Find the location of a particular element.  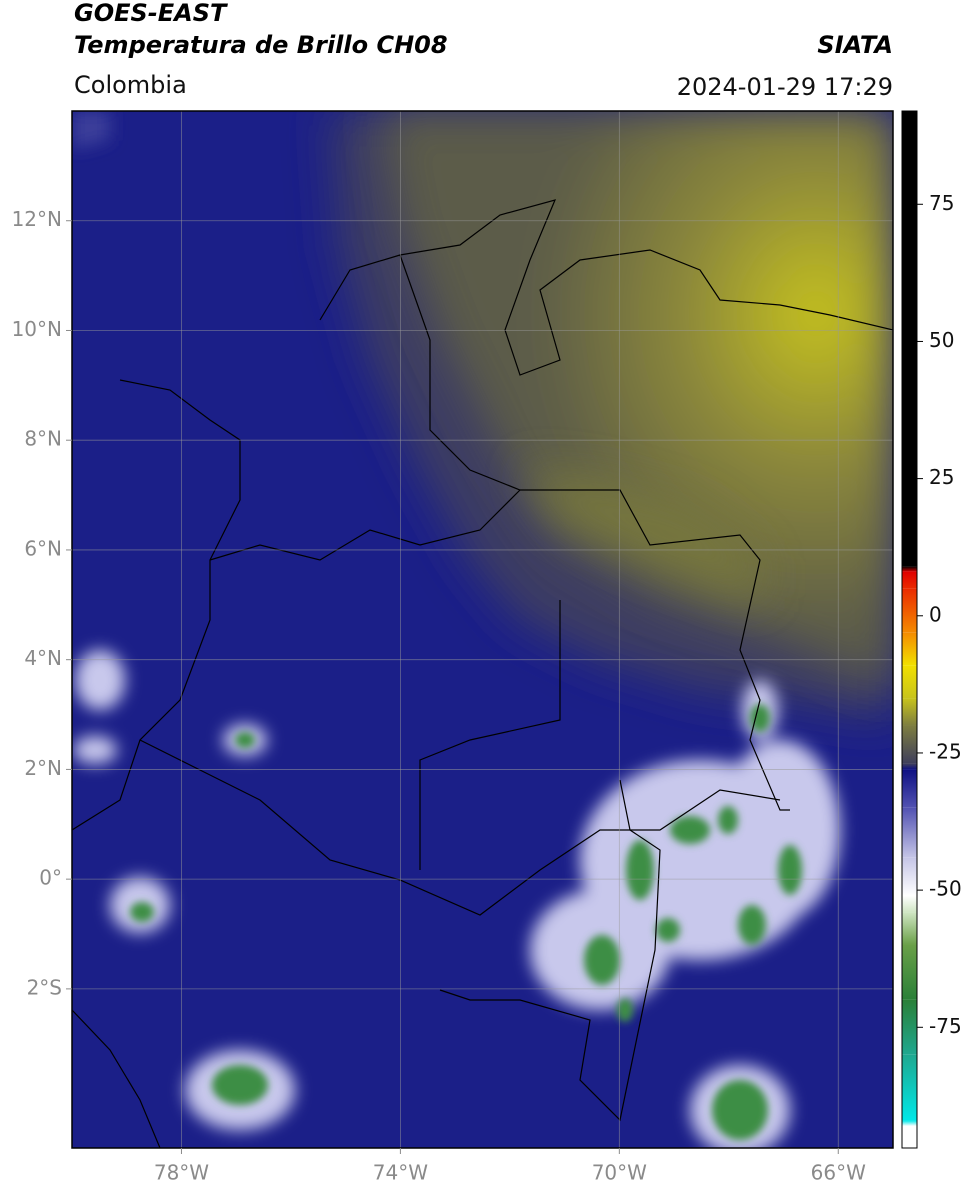

datetime: 2024-01-29 17:29 is located at coordinates (785, 87).